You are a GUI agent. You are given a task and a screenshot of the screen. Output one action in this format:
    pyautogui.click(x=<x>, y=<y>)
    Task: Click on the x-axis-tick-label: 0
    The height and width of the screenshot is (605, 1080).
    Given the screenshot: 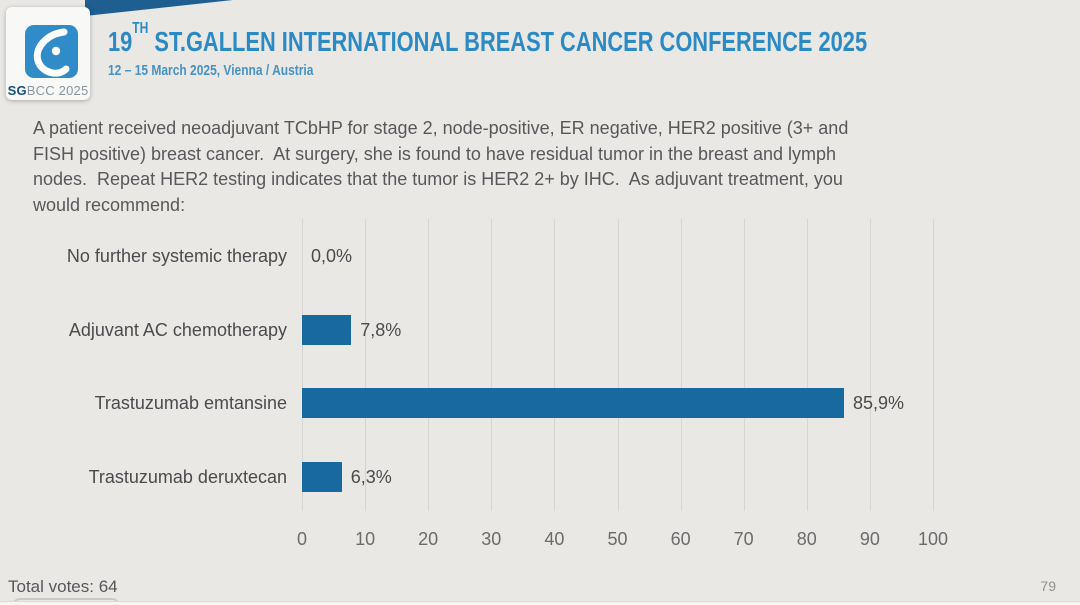 What is the action you would take?
    pyautogui.click(x=301, y=539)
    